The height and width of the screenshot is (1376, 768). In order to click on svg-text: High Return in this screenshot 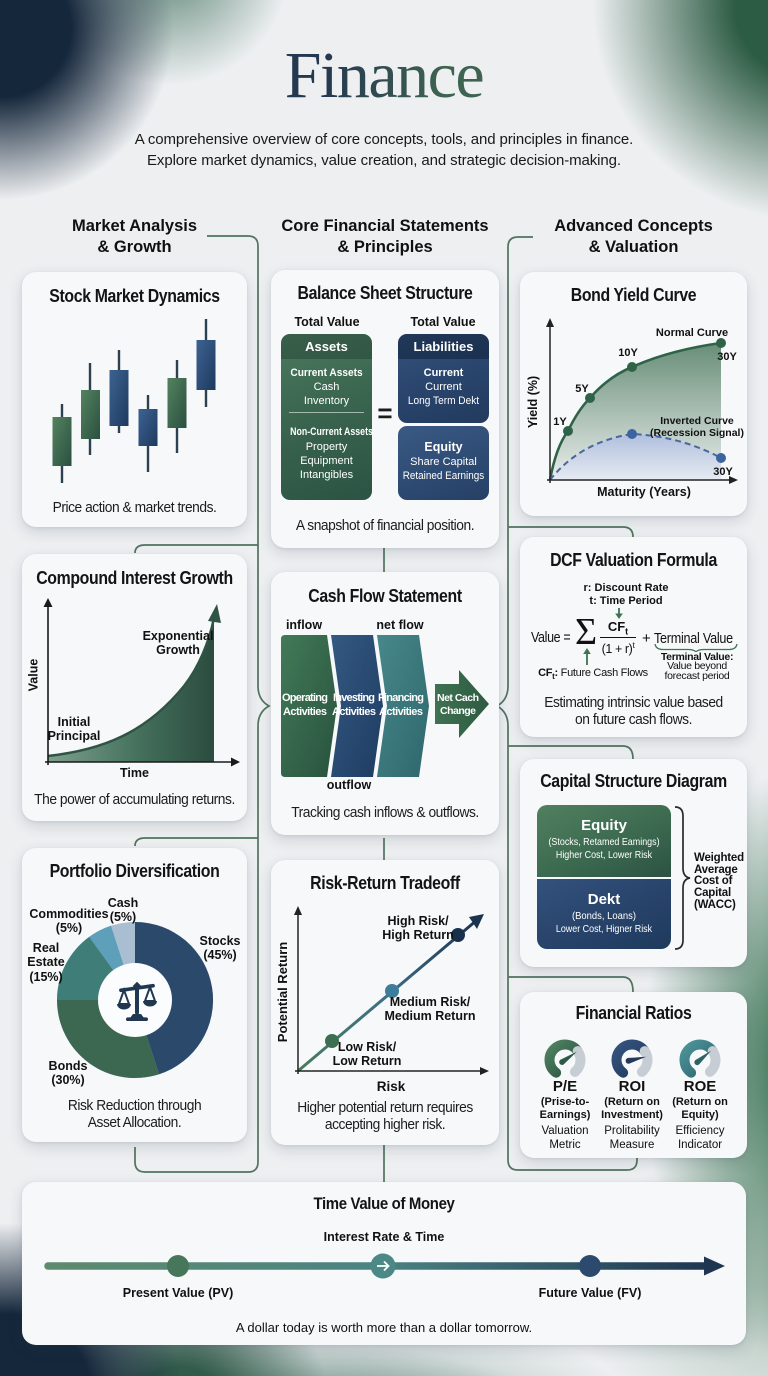, I will do `click(418, 935)`.